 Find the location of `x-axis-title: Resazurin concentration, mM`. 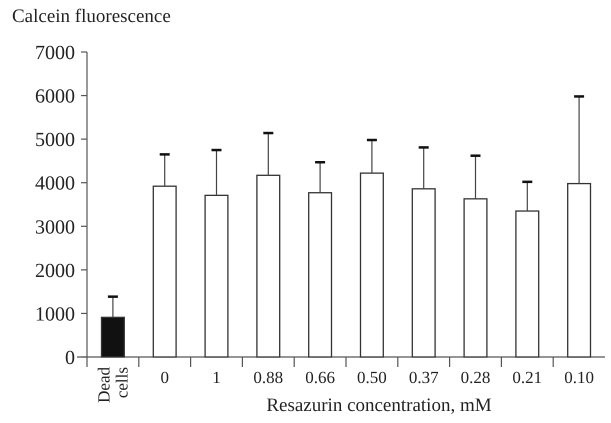

x-axis-title: Resazurin concentration, mM is located at coordinates (379, 405).